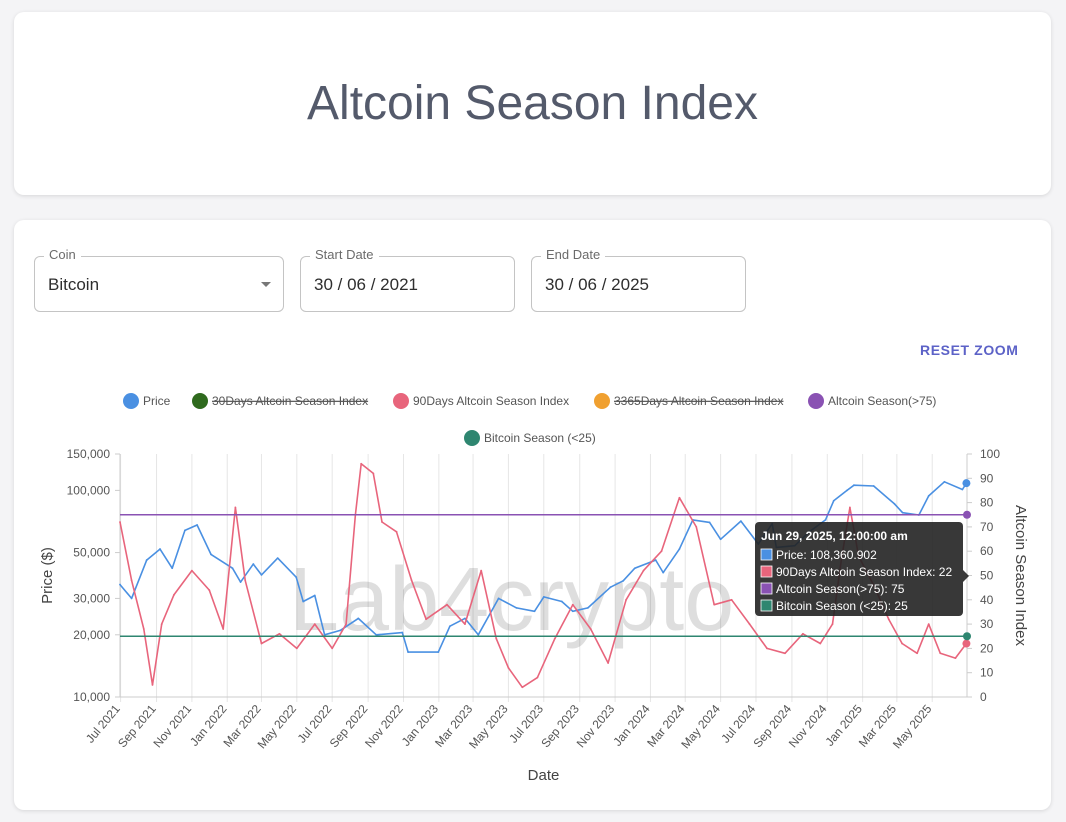 This screenshot has height=822, width=1066. I want to click on start-date-label: Start Date, so click(344, 254).